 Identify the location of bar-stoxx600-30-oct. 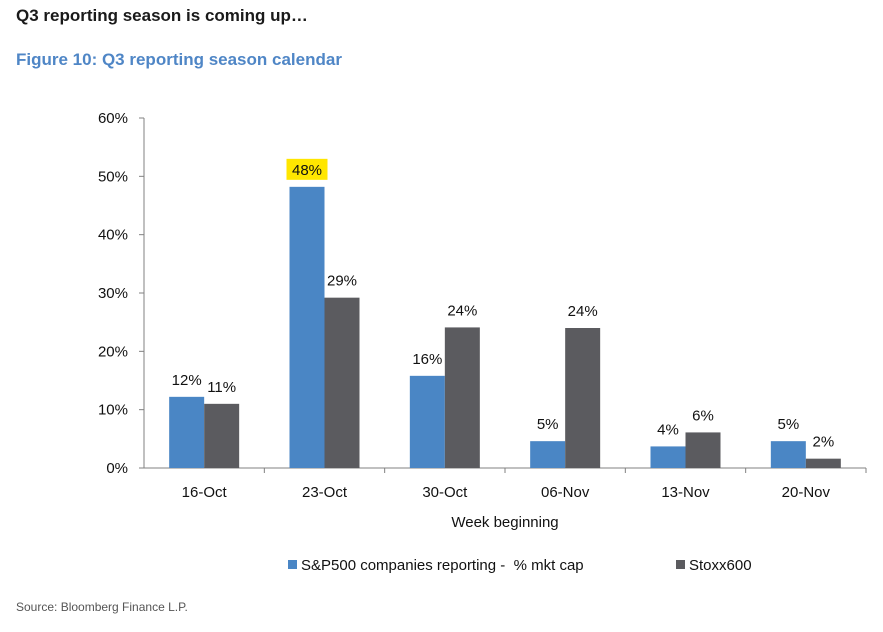
(462, 397).